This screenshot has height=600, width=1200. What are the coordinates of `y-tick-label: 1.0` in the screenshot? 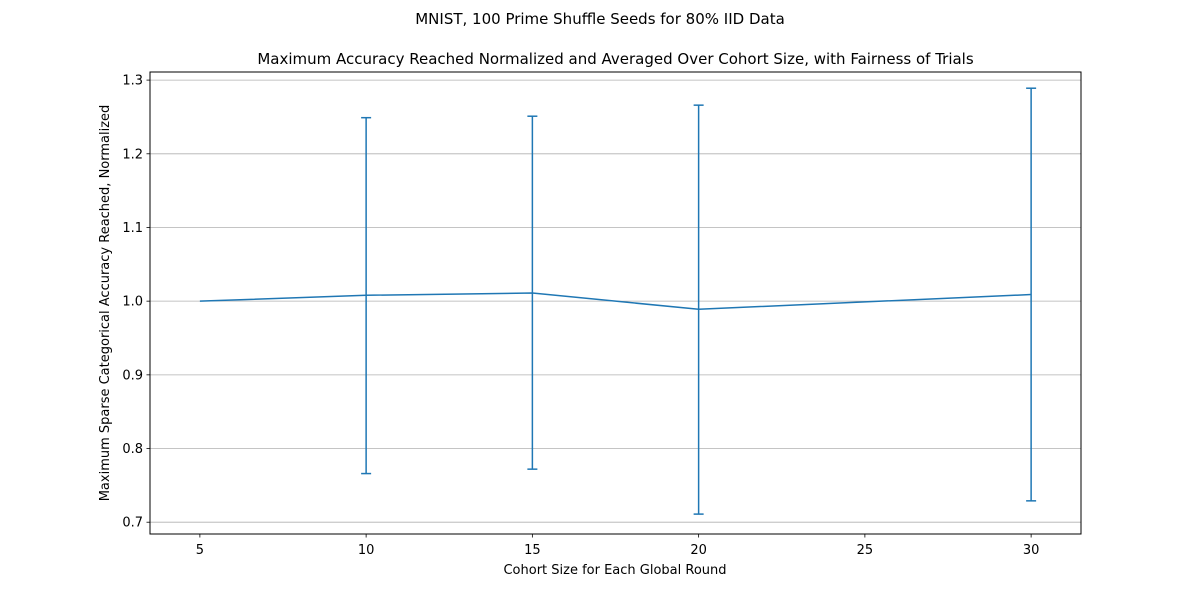 It's located at (132, 302).